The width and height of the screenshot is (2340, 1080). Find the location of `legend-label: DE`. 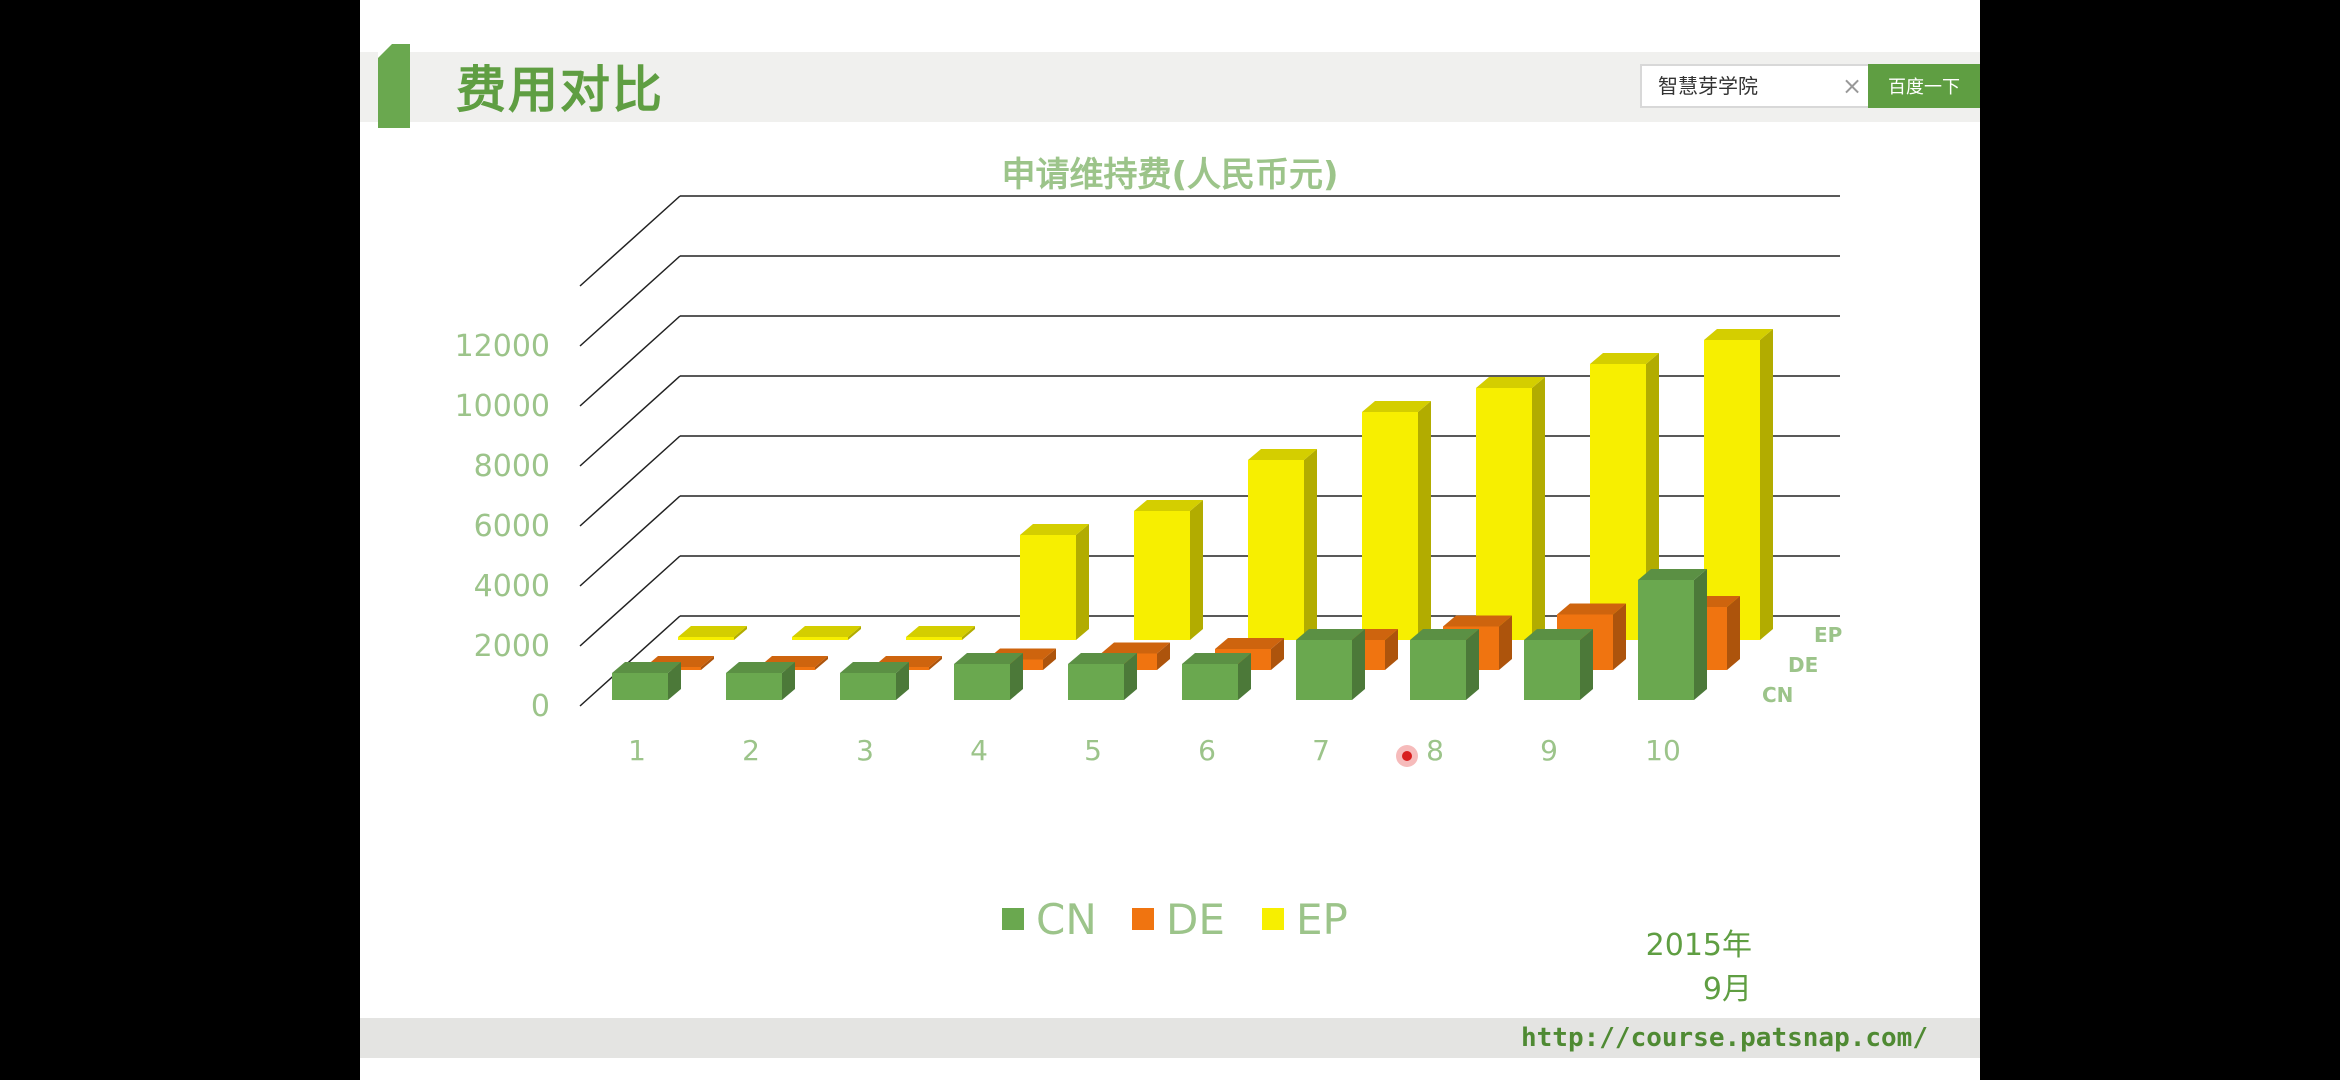

legend-label: DE is located at coordinates (1195, 919).